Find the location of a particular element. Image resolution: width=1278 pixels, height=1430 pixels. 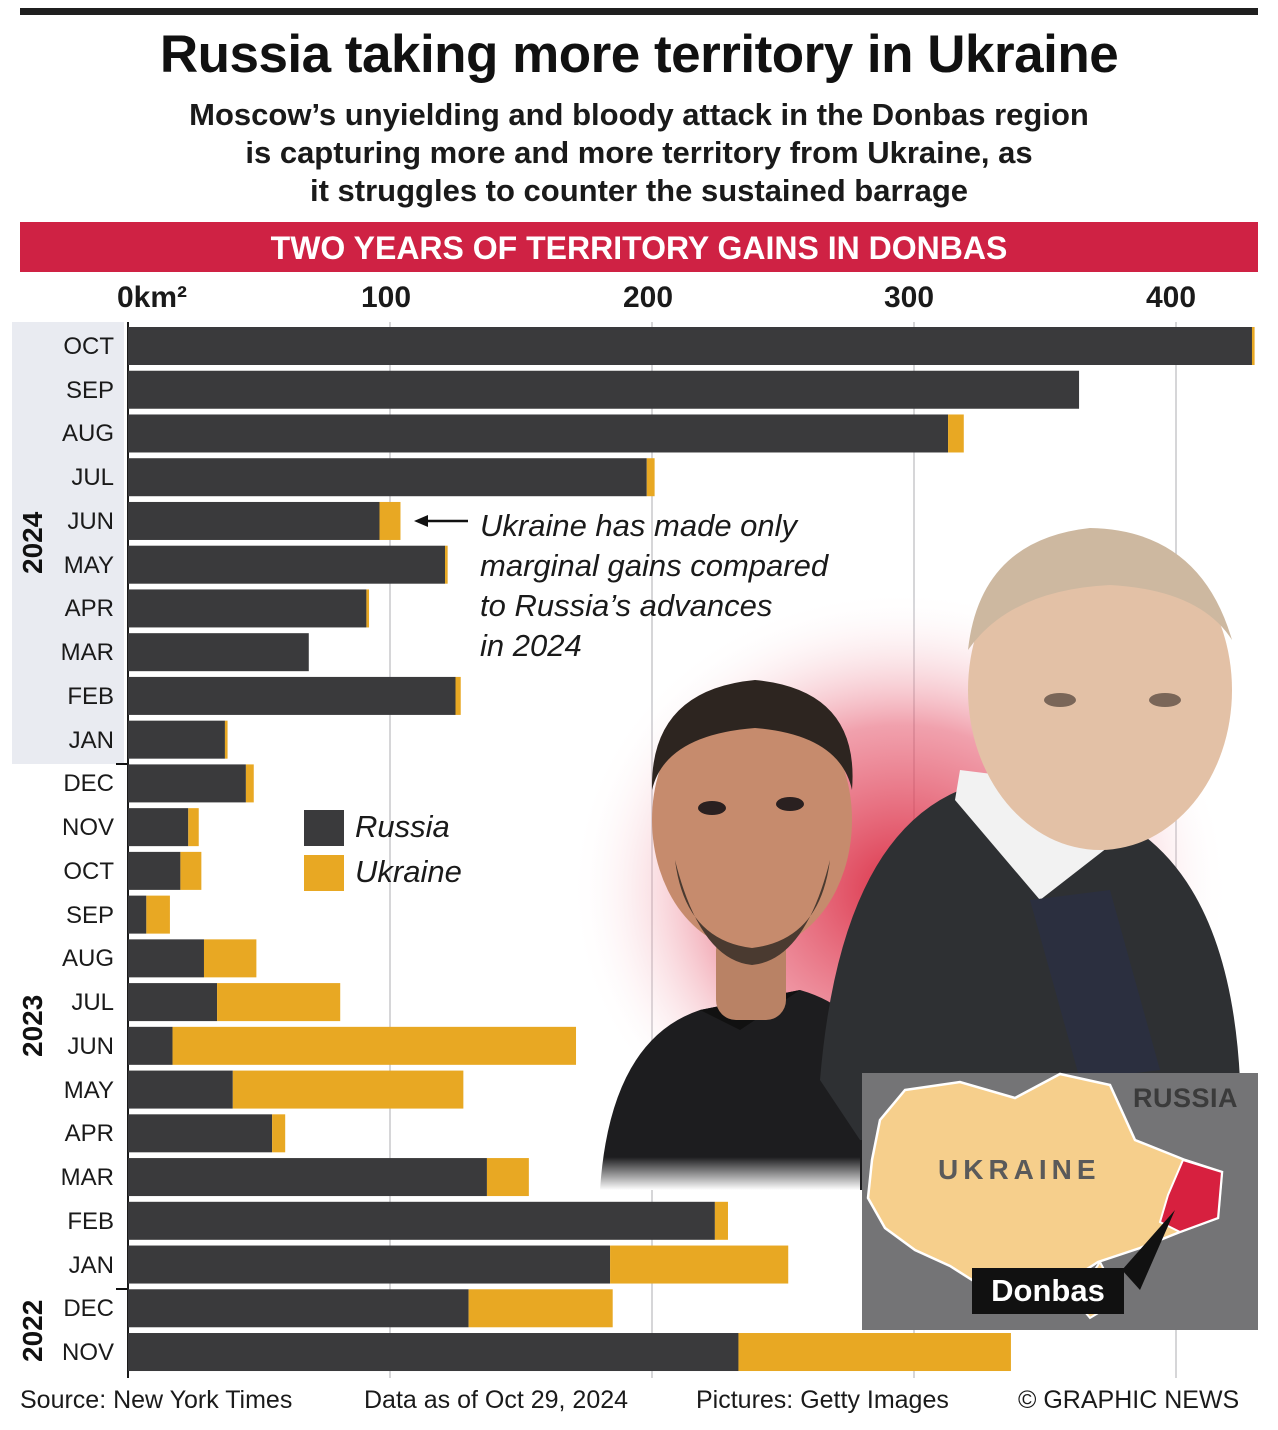

pictures-credit: Pictures: Getty Images is located at coordinates (822, 1400).